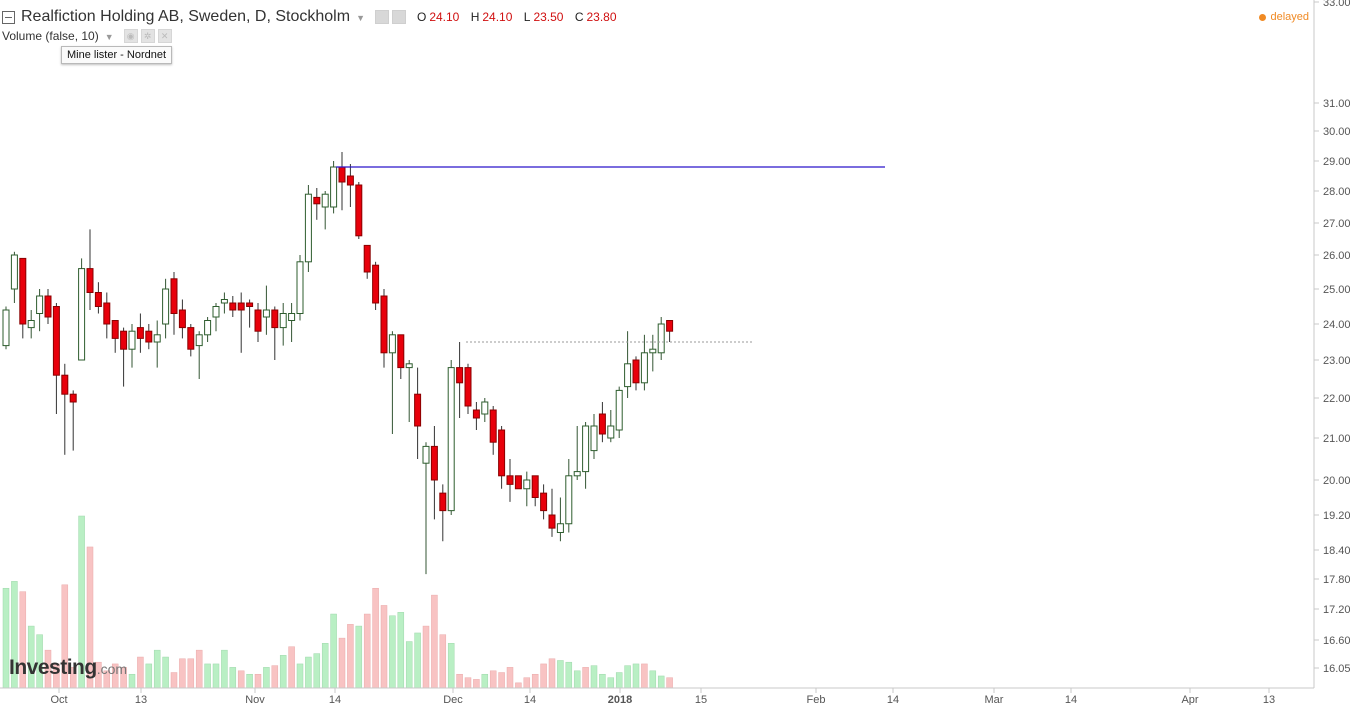 The image size is (1350, 705). What do you see at coordinates (601, 17) in the screenshot?
I see `ohlc-close-value: 23.80` at bounding box center [601, 17].